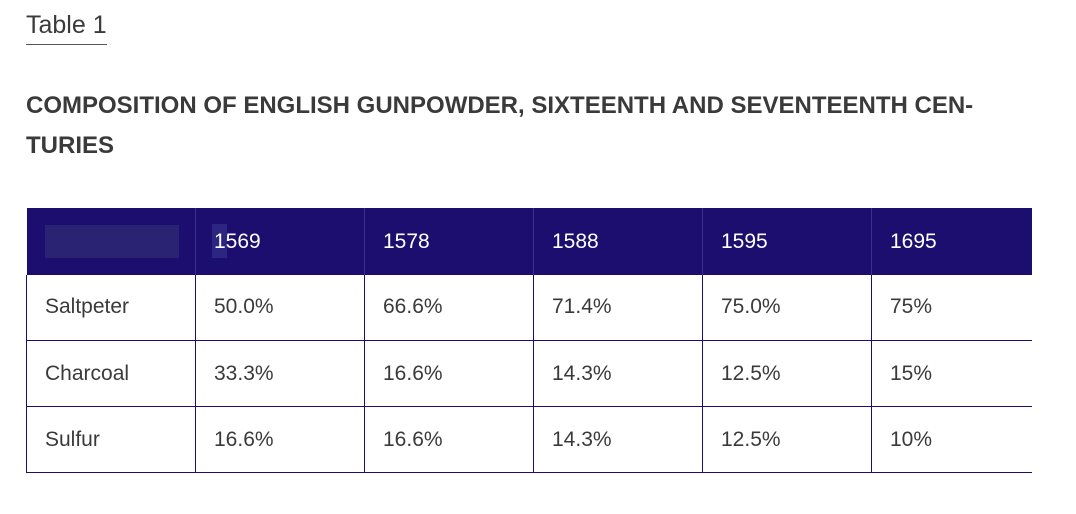 This screenshot has width=1076, height=514. I want to click on header-year-text: 1569, so click(237, 241).